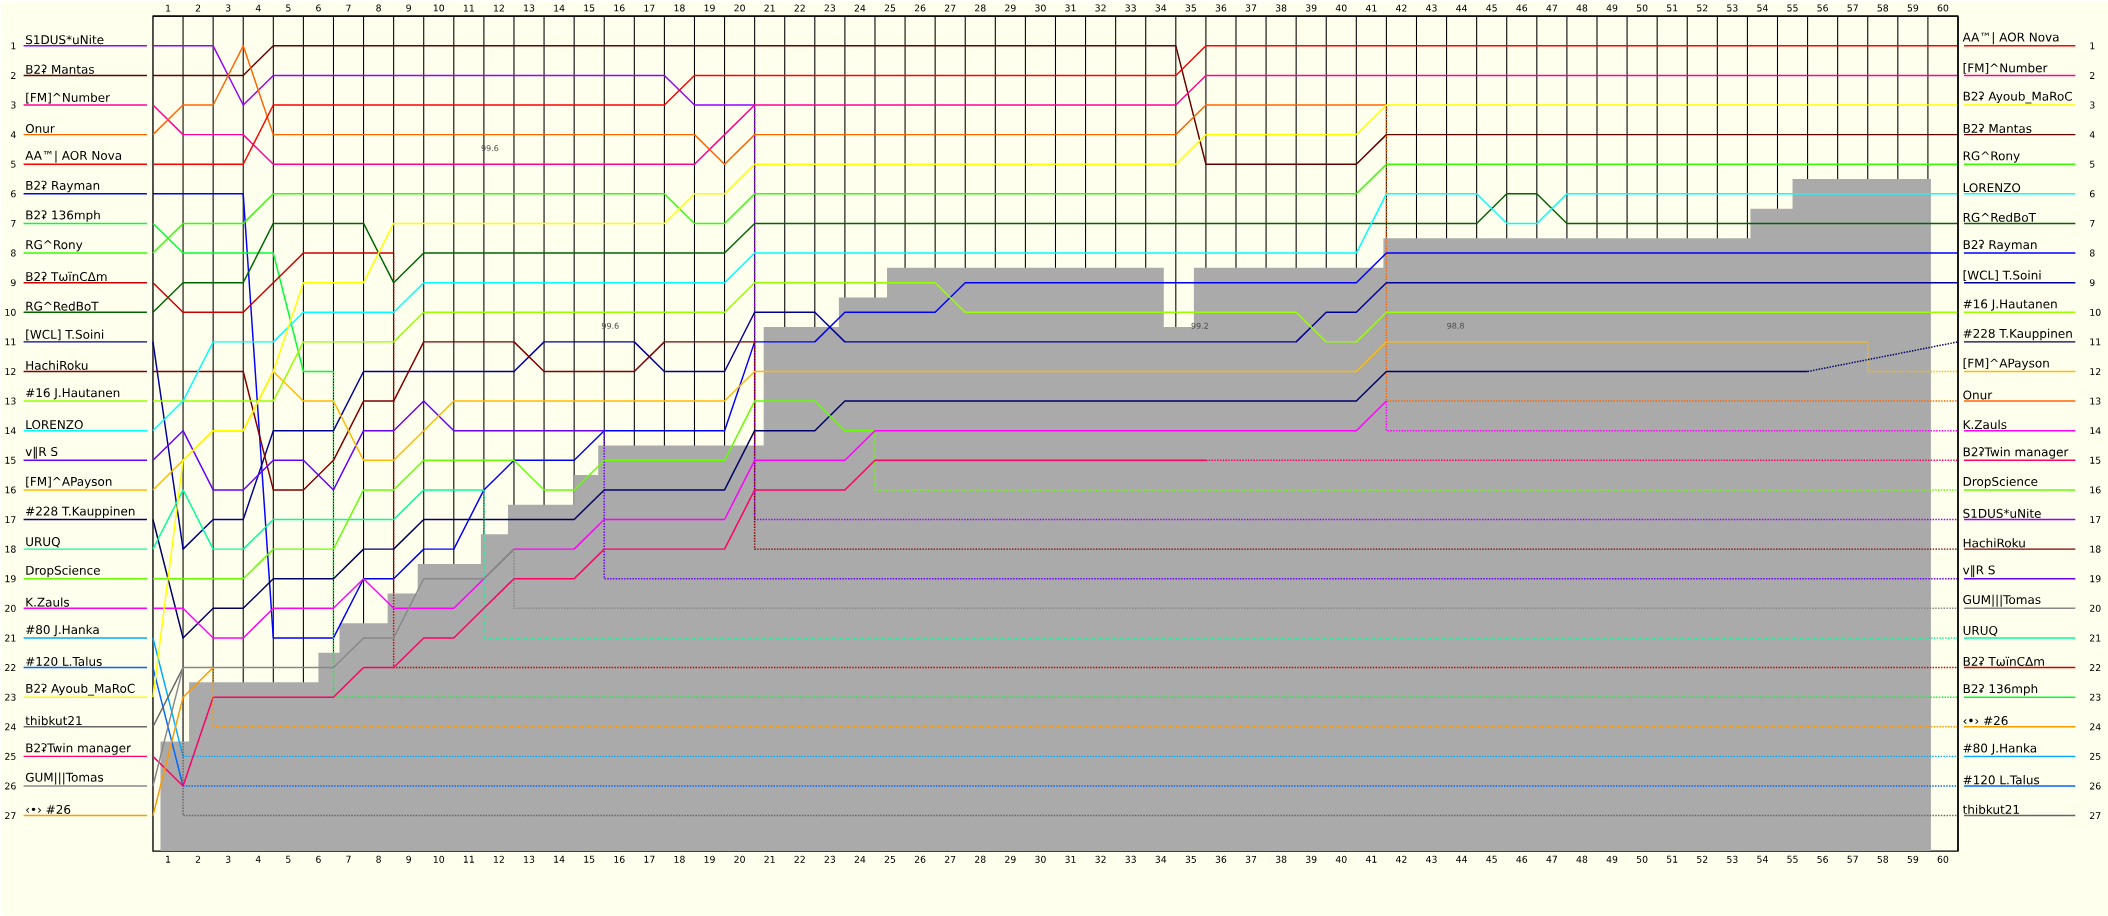 The width and height of the screenshot is (2108, 916). What do you see at coordinates (62, 630) in the screenshot?
I see `text: #80 J.Hanka` at bounding box center [62, 630].